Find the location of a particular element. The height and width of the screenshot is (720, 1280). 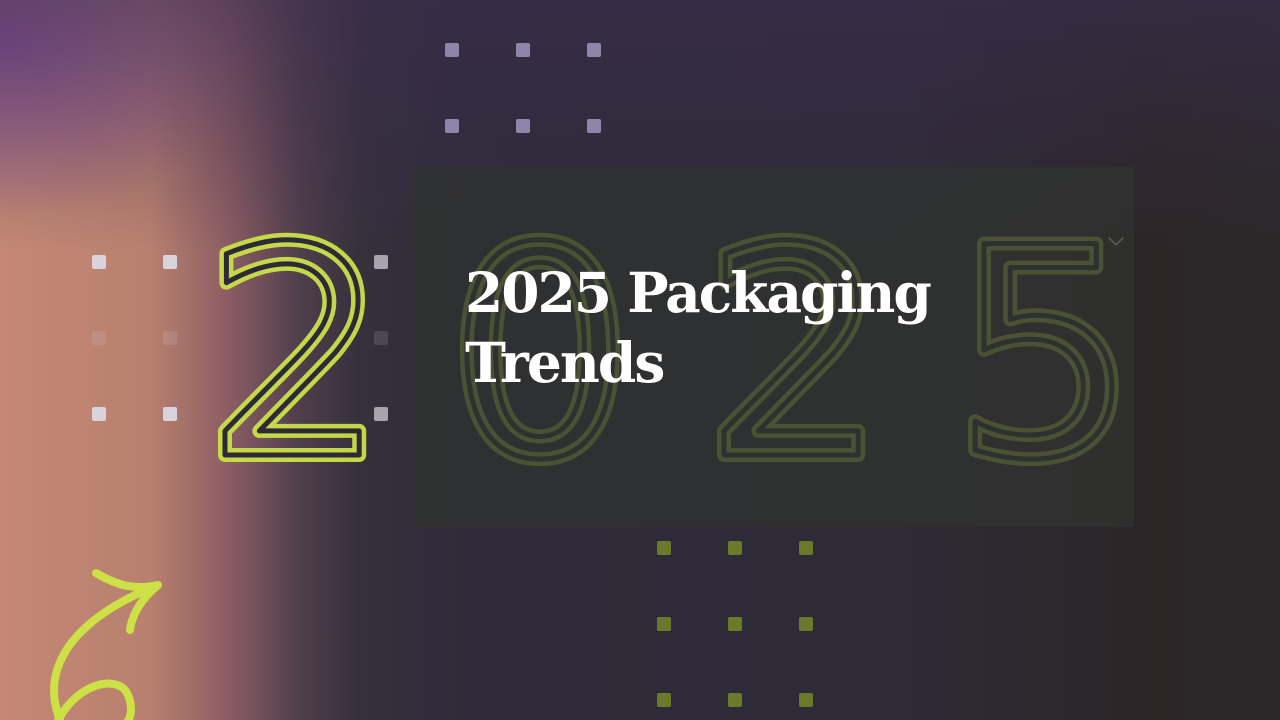

neon-digit-2-inner: 2 is located at coordinates (296, 355).